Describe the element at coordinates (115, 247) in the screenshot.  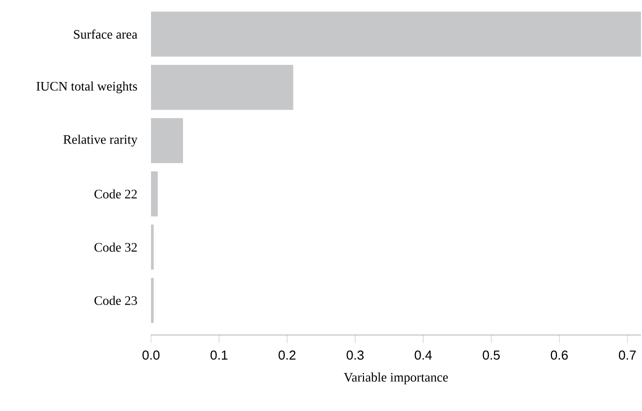
I see `y-tick-label: Code 32` at that location.